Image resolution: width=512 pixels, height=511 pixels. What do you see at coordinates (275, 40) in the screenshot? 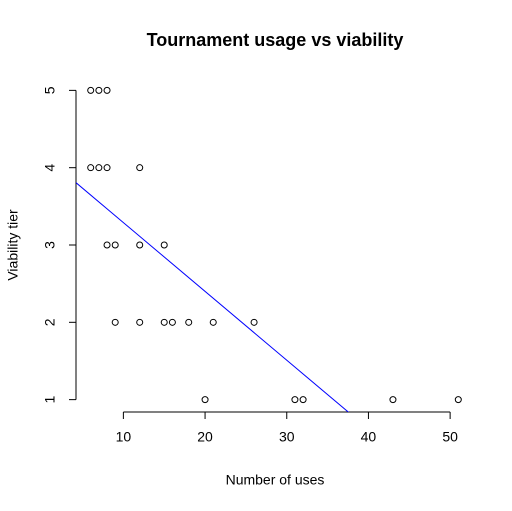
I see `chart-title: Tournament usage vs viability` at bounding box center [275, 40].